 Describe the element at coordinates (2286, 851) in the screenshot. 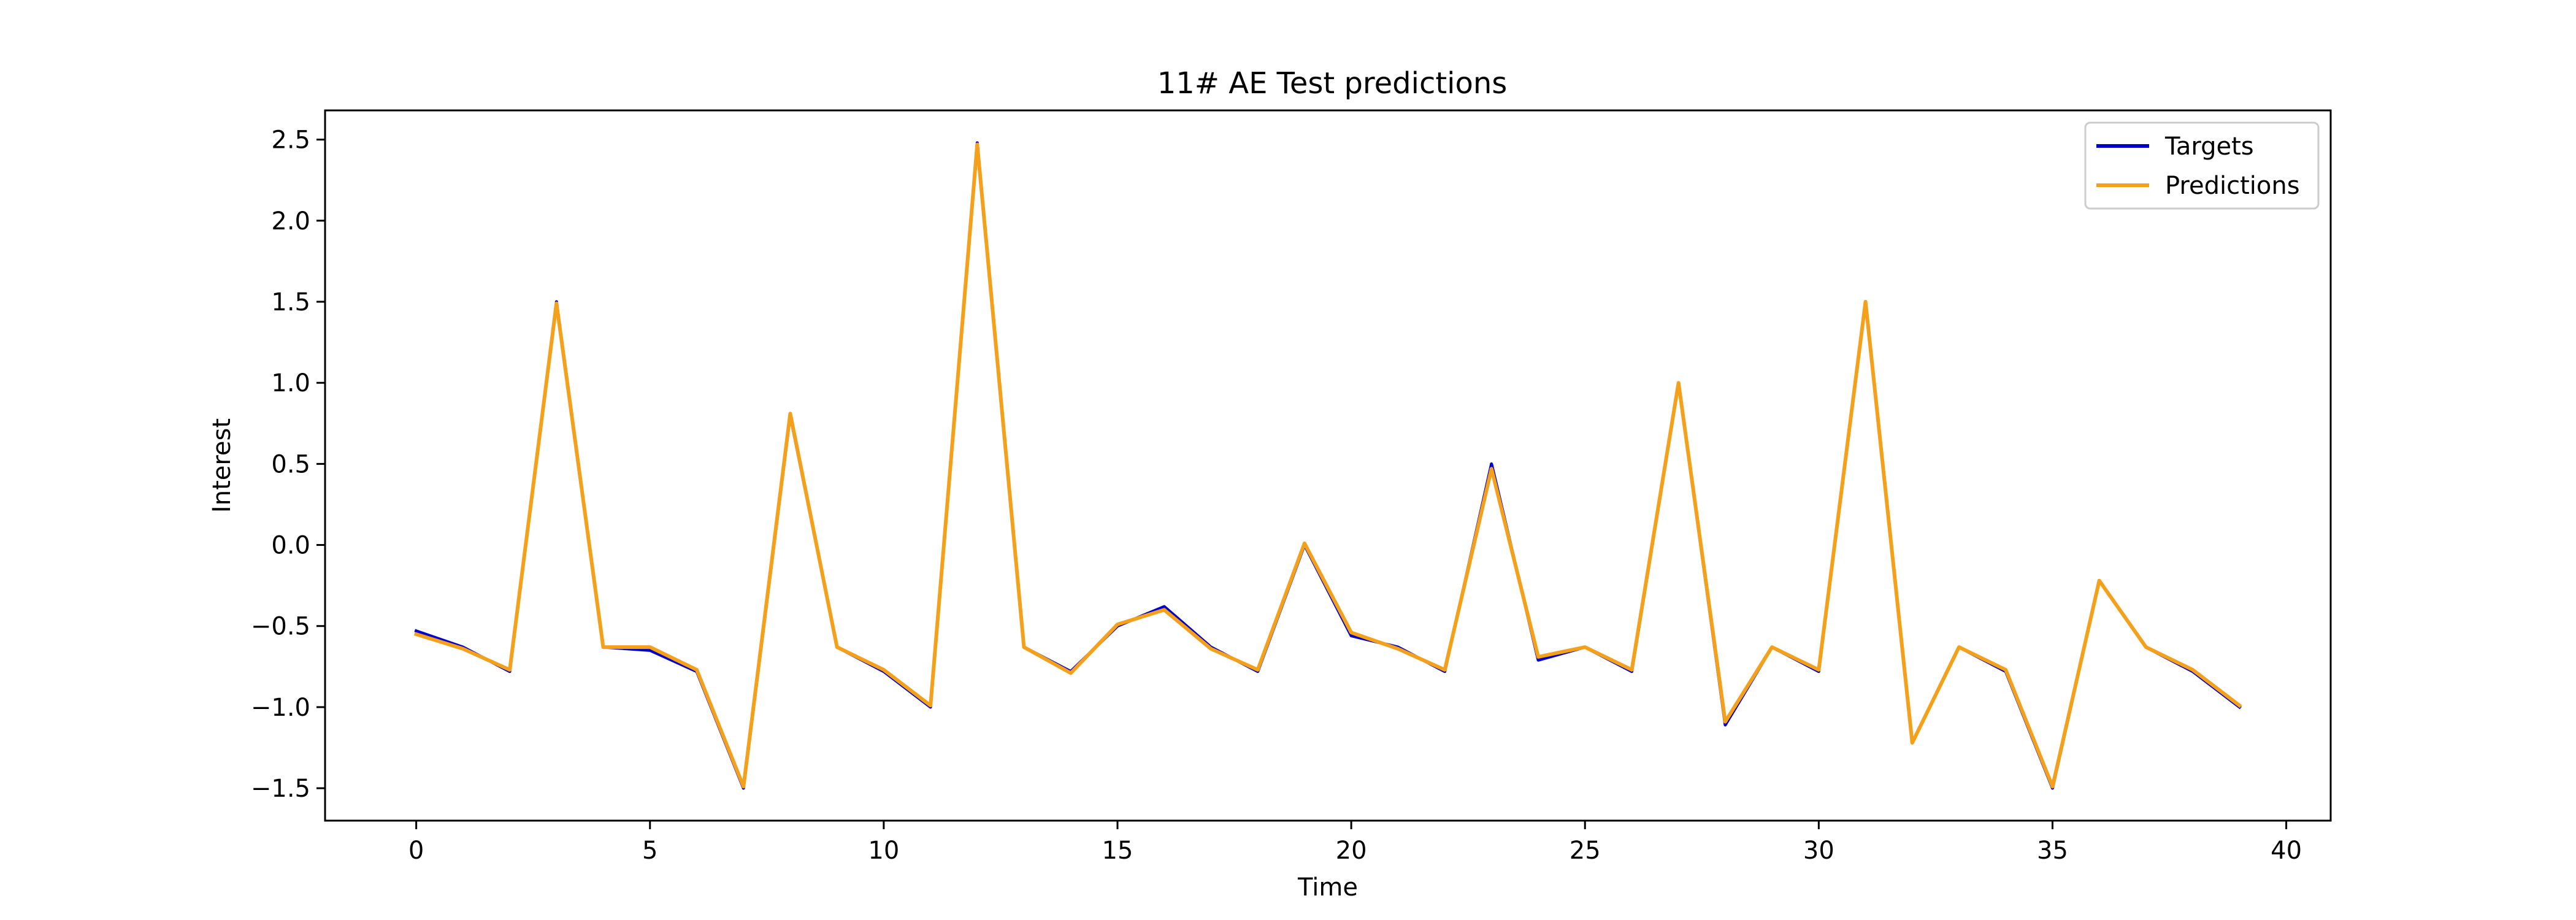

I see `x-tick-label: 40` at that location.